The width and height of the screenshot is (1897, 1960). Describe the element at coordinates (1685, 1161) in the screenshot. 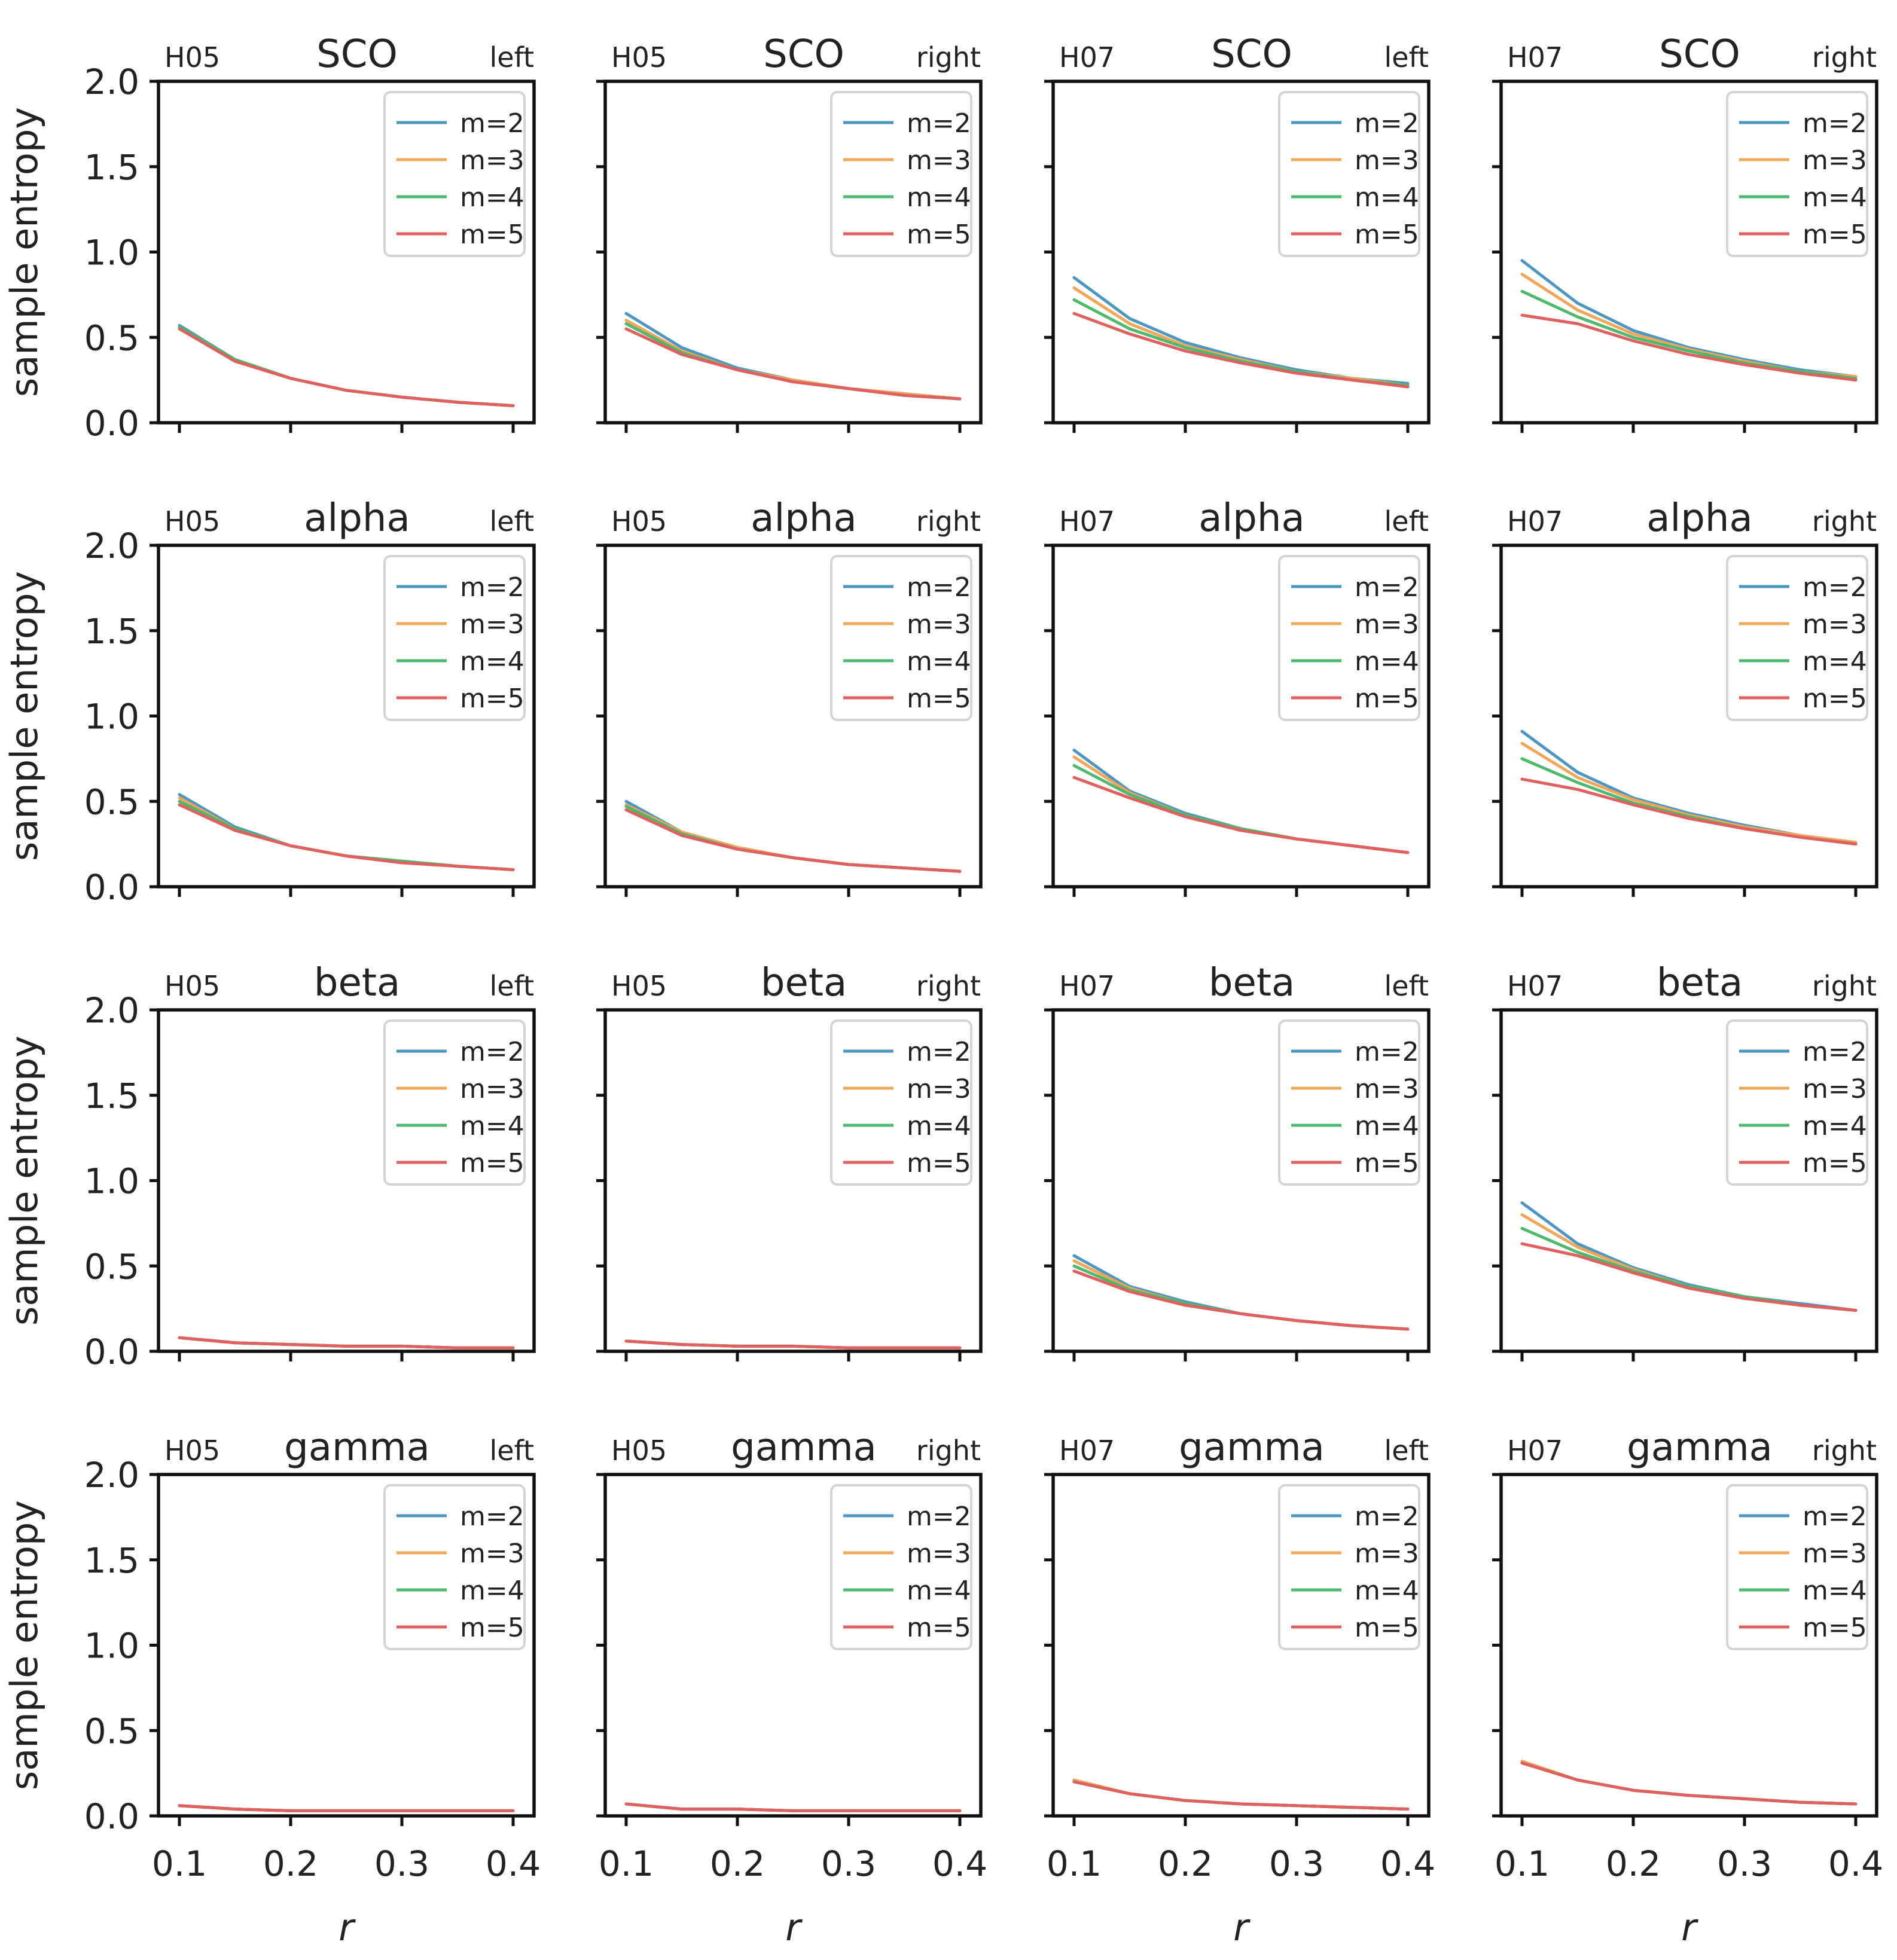

I see `panel-h07-beta-right: H07 beta right m=2 m=3 m=4 m=5` at that location.